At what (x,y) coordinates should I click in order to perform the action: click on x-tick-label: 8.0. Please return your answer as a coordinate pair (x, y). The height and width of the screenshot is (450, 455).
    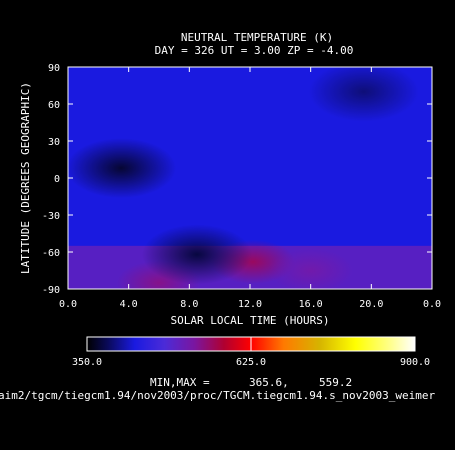
    Looking at the image, I should click on (189, 304).